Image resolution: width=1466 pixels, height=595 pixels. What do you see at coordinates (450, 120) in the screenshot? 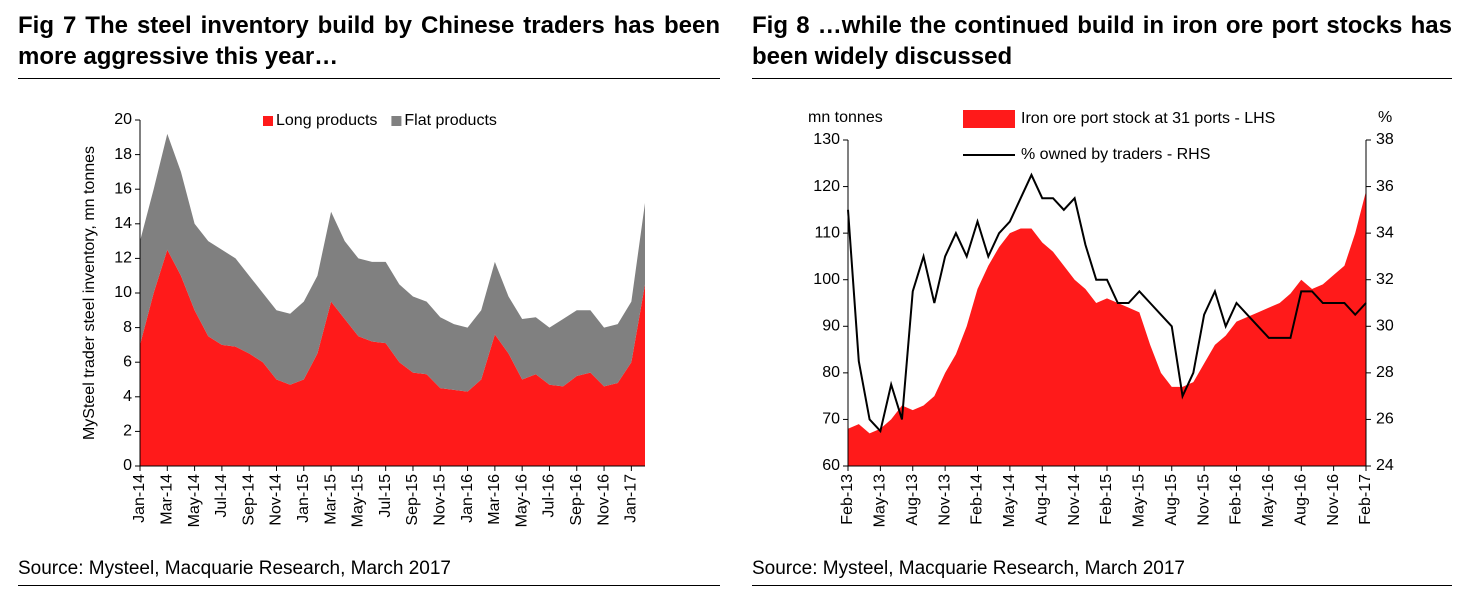
I see `legend-label: Flat products` at bounding box center [450, 120].